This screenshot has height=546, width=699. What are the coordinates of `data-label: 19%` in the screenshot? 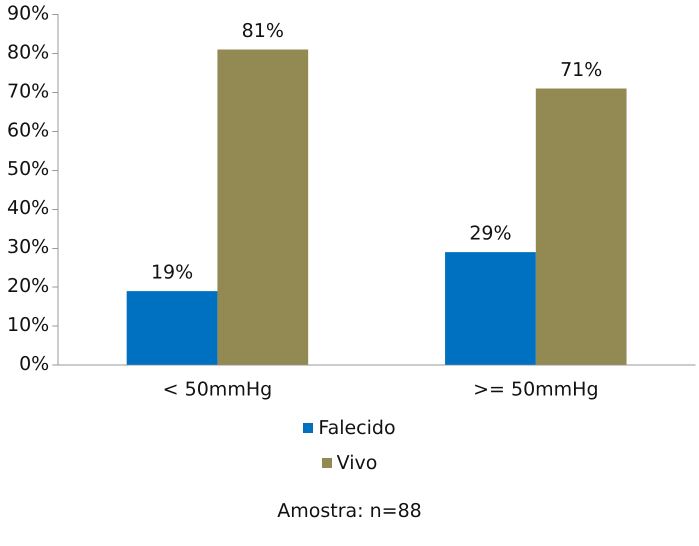 It's located at (172, 273).